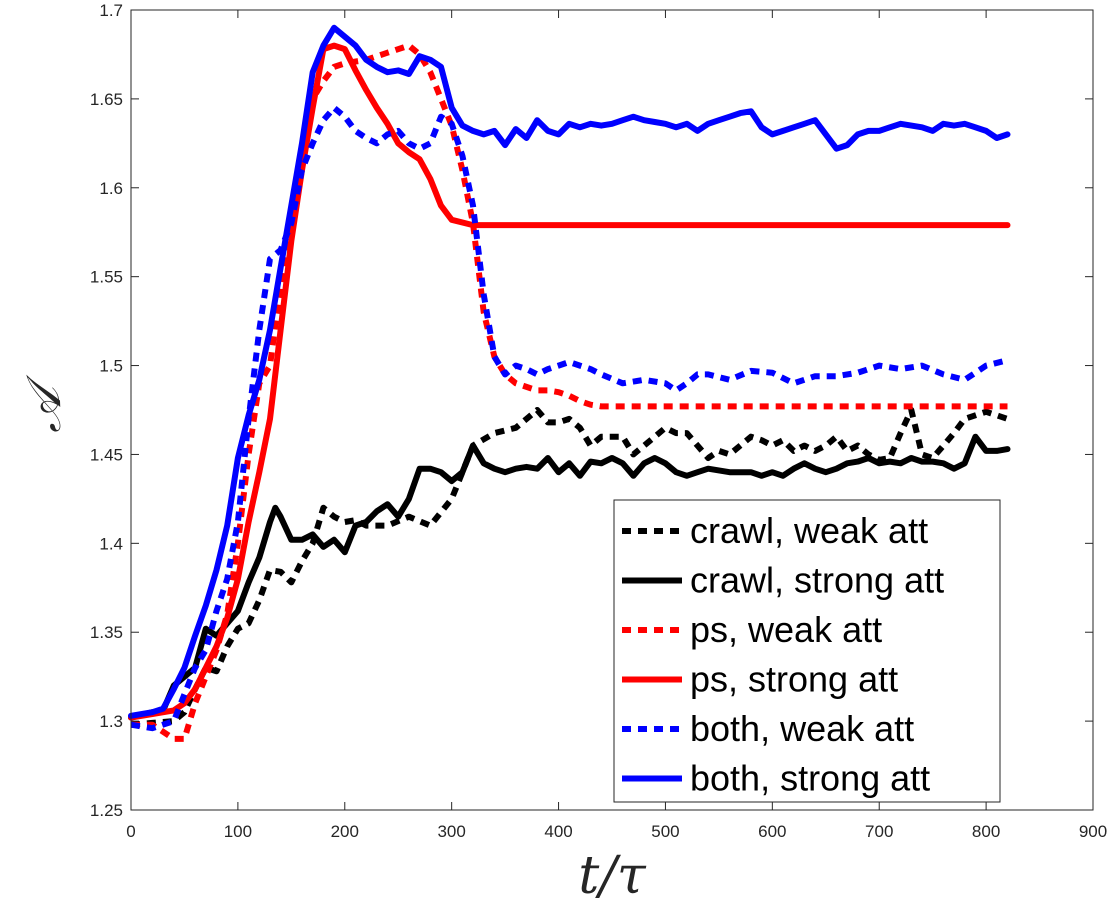 This screenshot has width=1114, height=921. Describe the element at coordinates (1093, 831) in the screenshot. I see `x-tick-label: 900` at that location.